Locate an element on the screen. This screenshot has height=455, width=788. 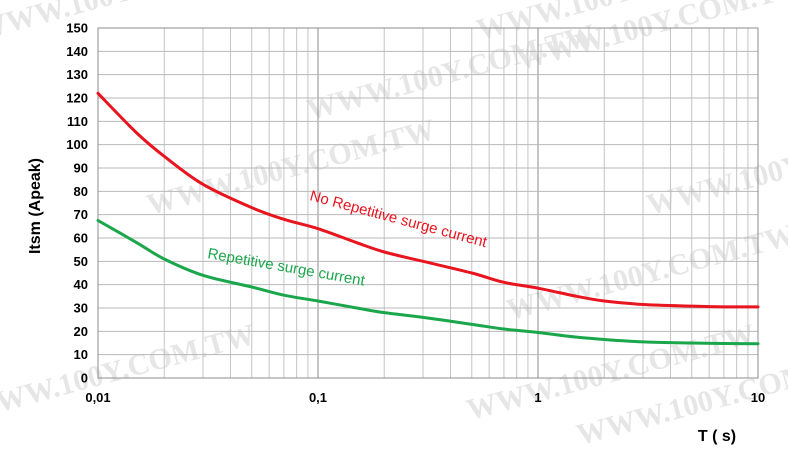
y-tick-label: 110 is located at coordinates (77, 121).